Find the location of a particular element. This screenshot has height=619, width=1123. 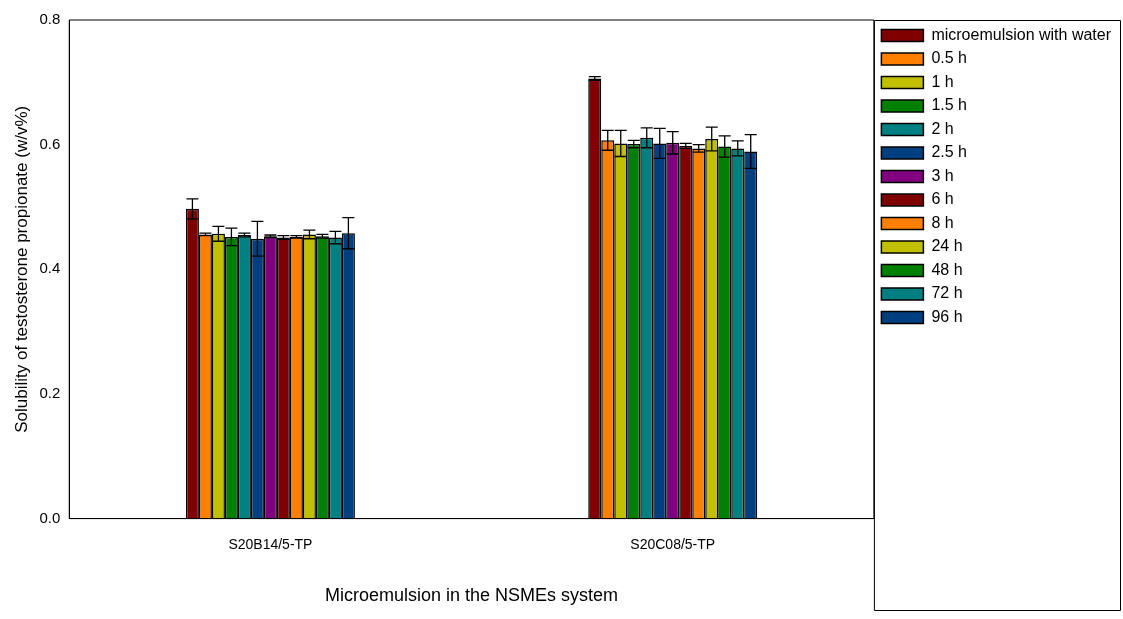

y-tick-label: 0.2 is located at coordinates (50, 393).